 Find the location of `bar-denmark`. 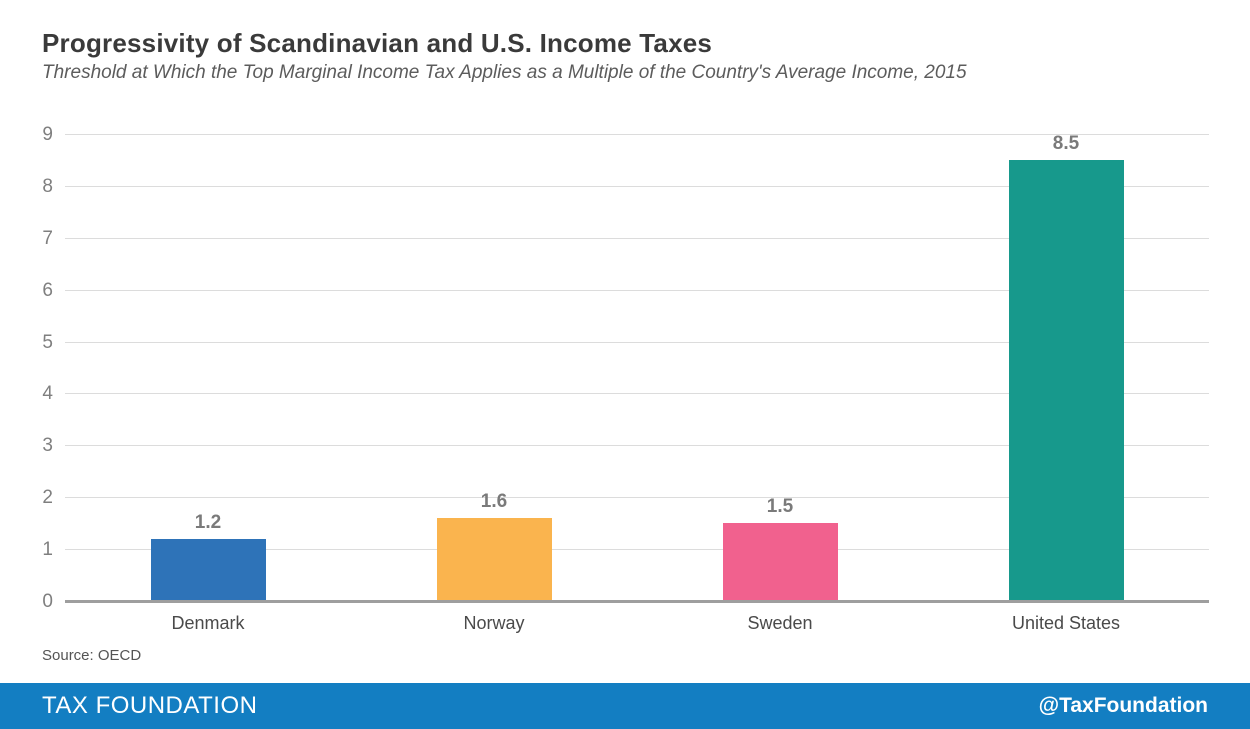

bar-denmark is located at coordinates (208, 569).